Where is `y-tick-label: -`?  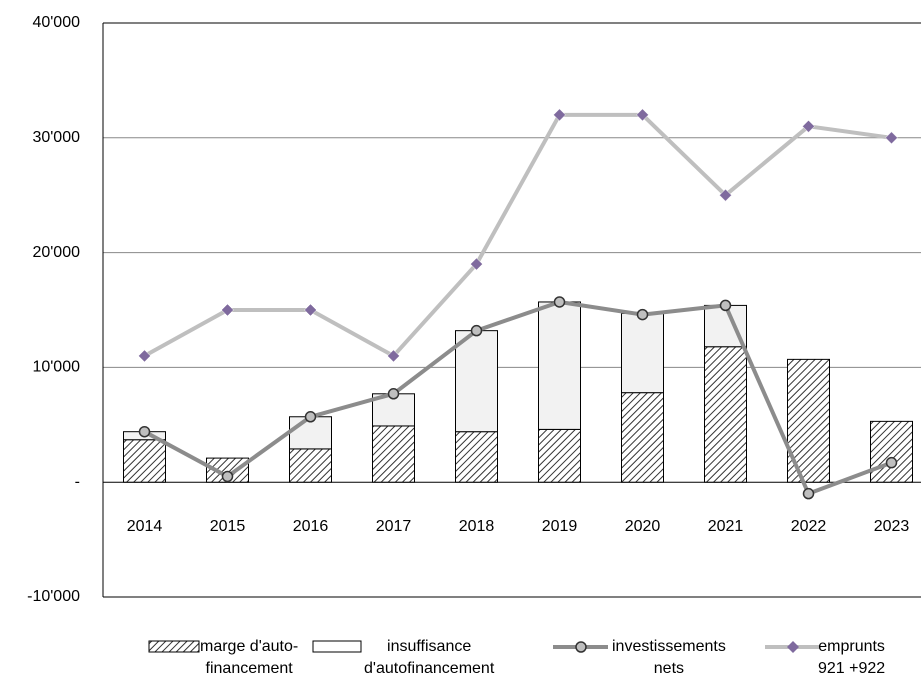 y-tick-label: - is located at coordinates (77, 481).